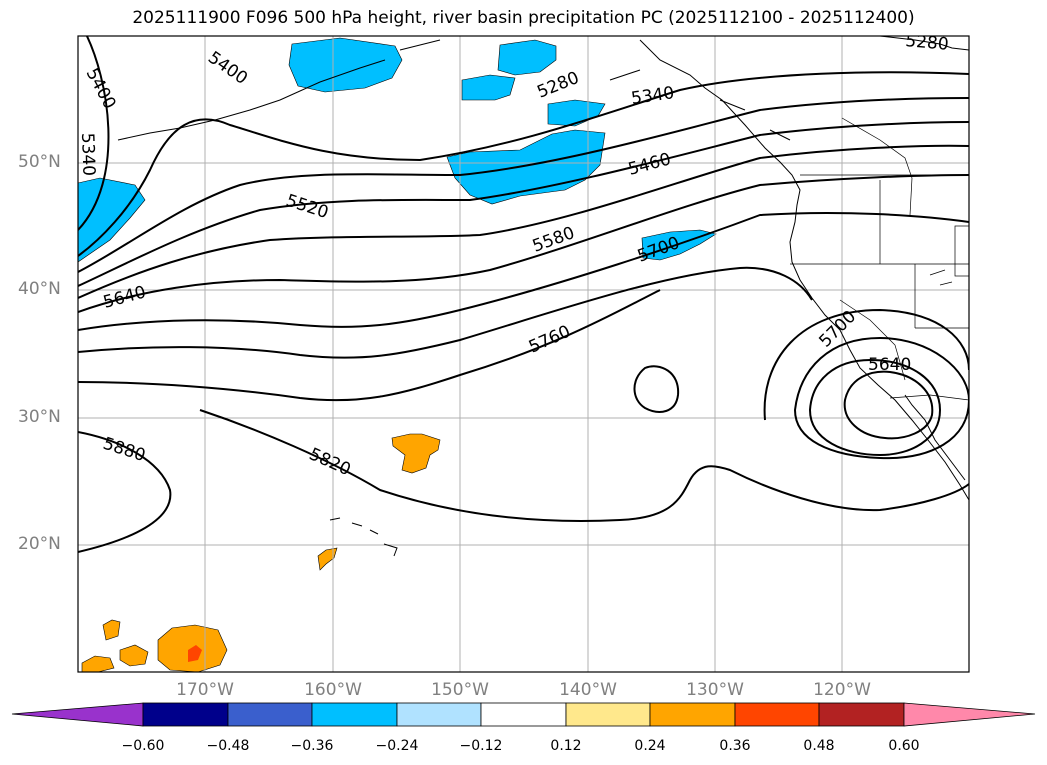 This screenshot has width=1047, height=765. Describe the element at coordinates (588, 690) in the screenshot. I see `lon-label: 140°W` at that location.